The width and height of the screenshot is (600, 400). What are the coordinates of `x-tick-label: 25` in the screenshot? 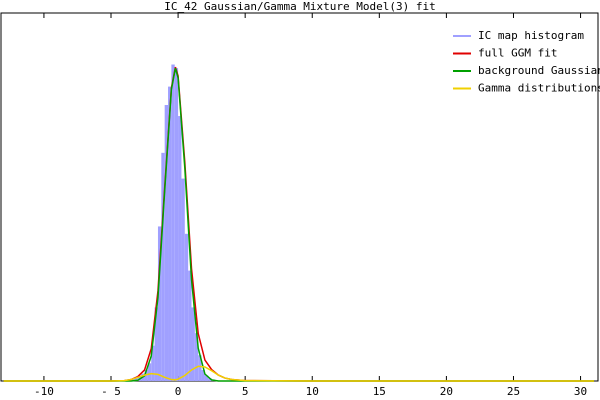 It's located at (513, 391).